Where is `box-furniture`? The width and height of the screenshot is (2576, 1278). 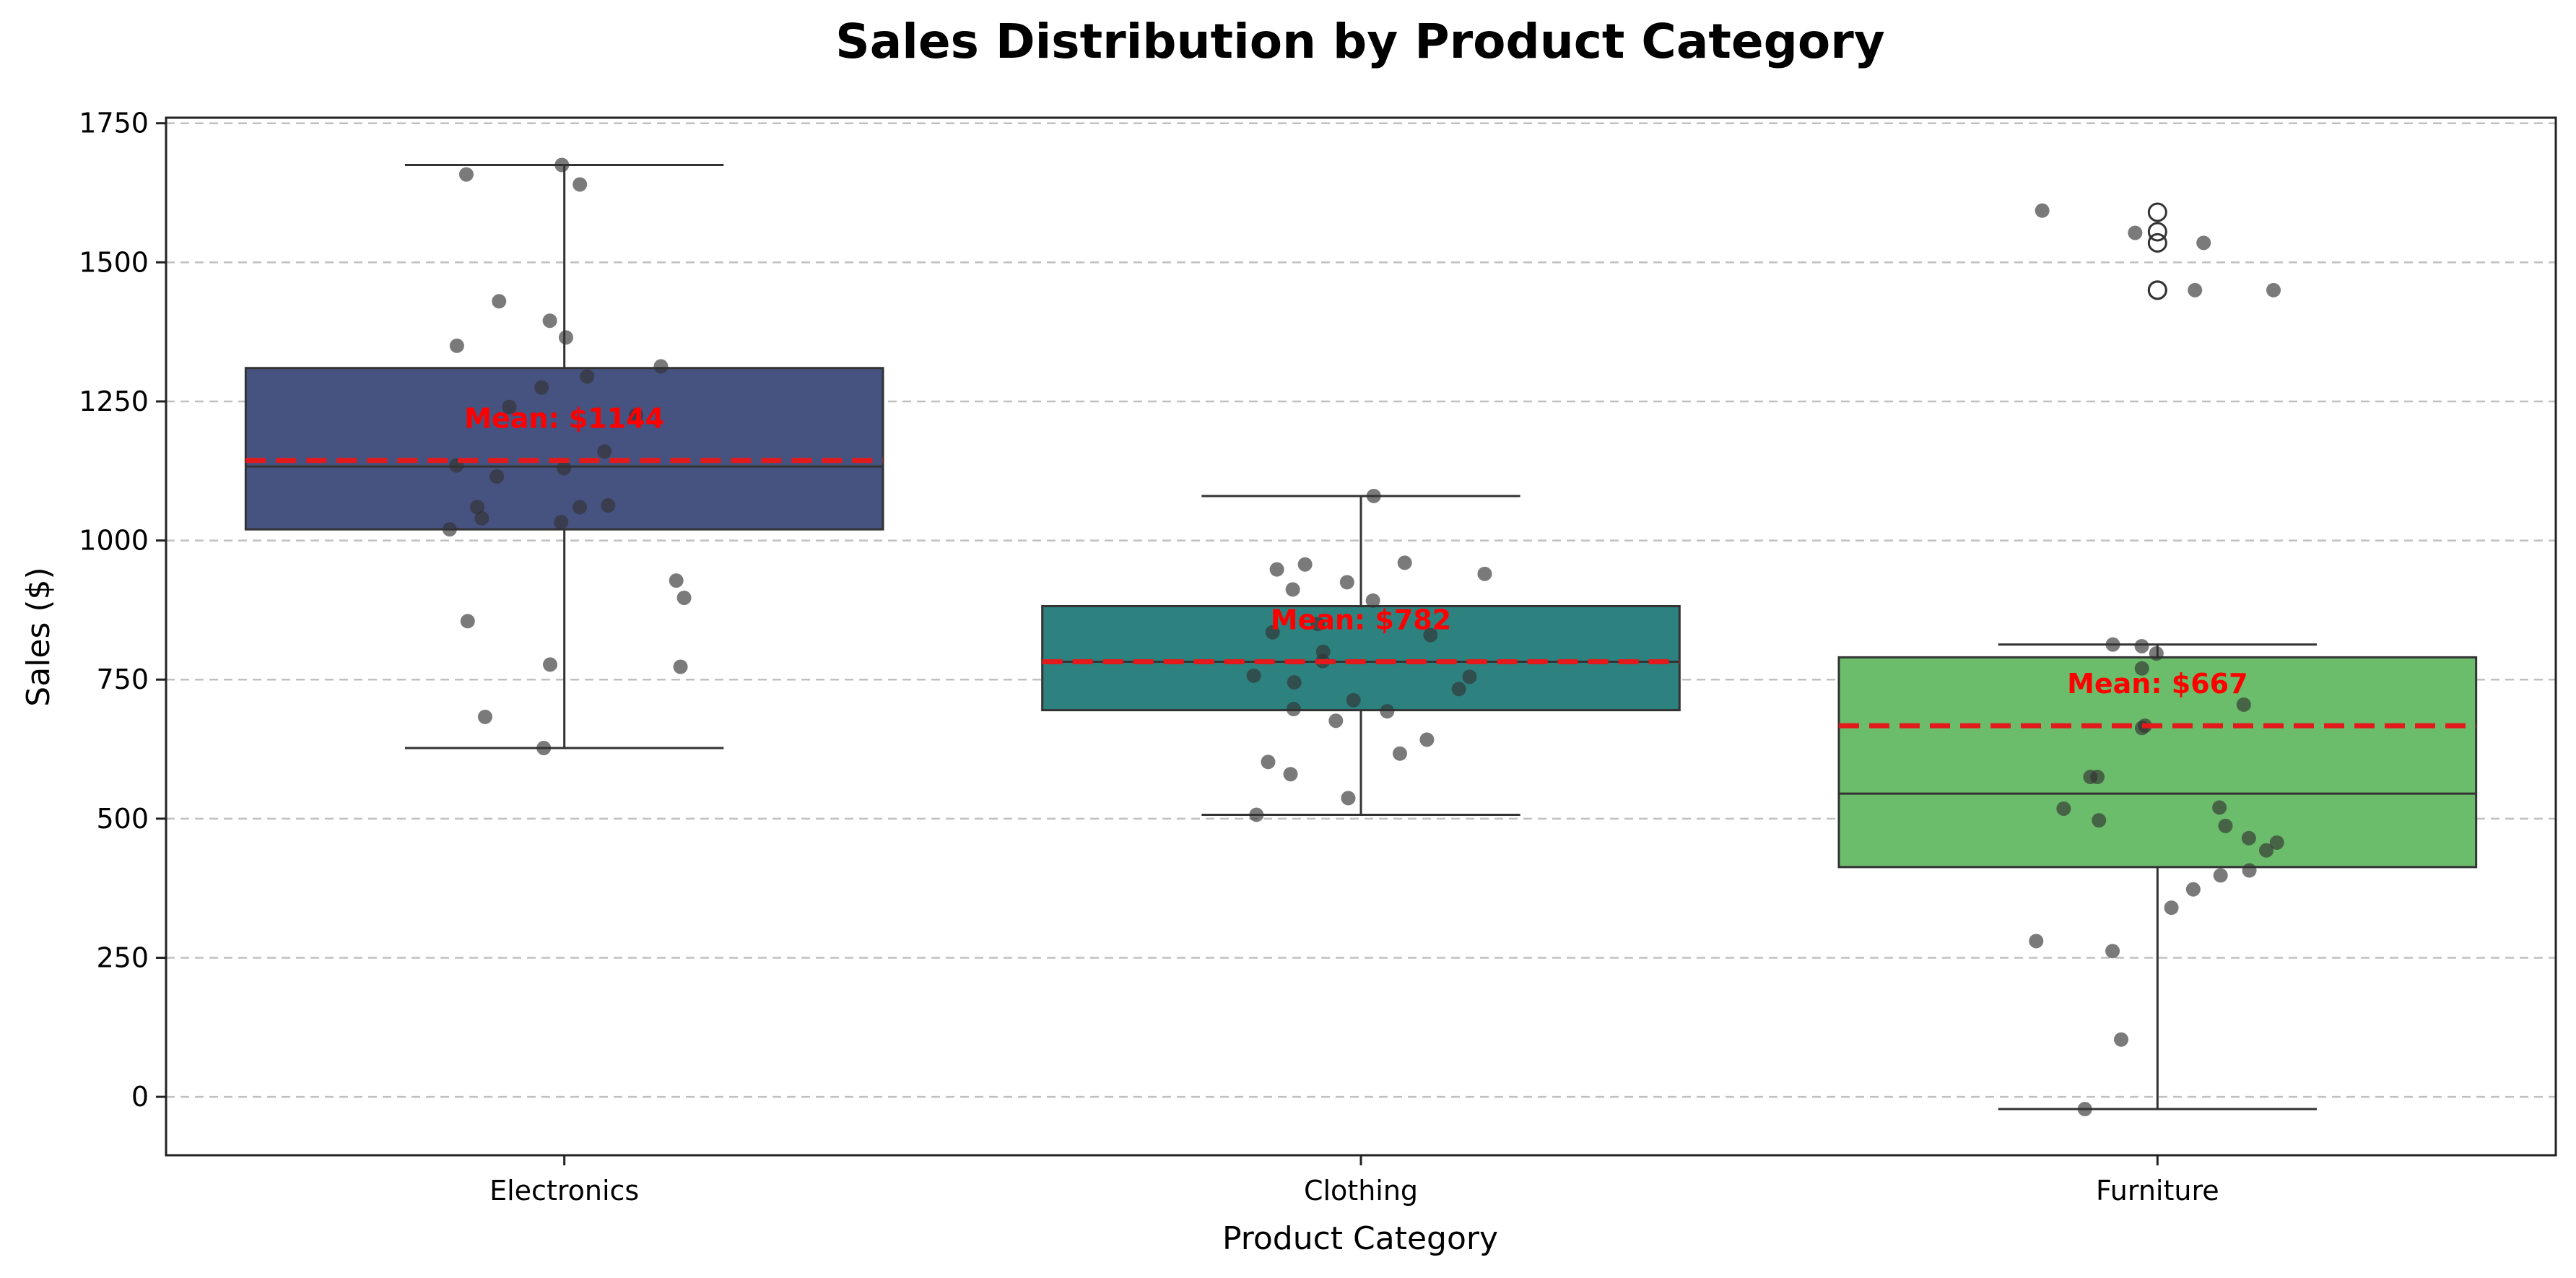 box-furniture is located at coordinates (2157, 762).